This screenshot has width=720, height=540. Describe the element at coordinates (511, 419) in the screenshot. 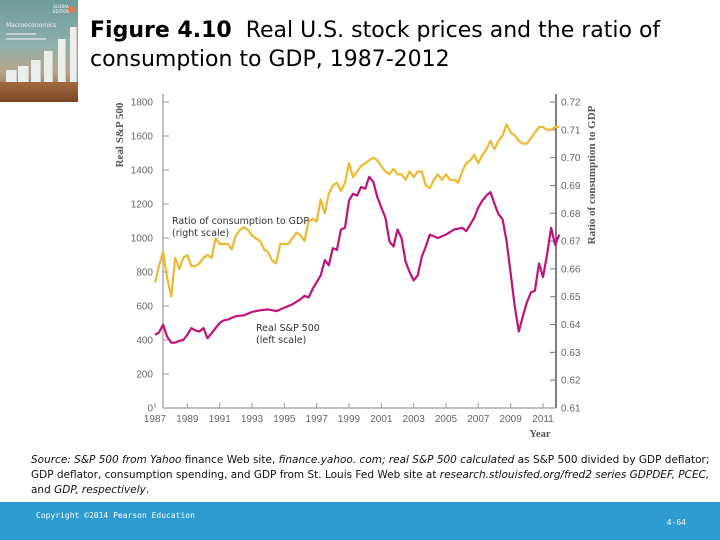

I see `x-axis-tick-label: 2009` at that location.